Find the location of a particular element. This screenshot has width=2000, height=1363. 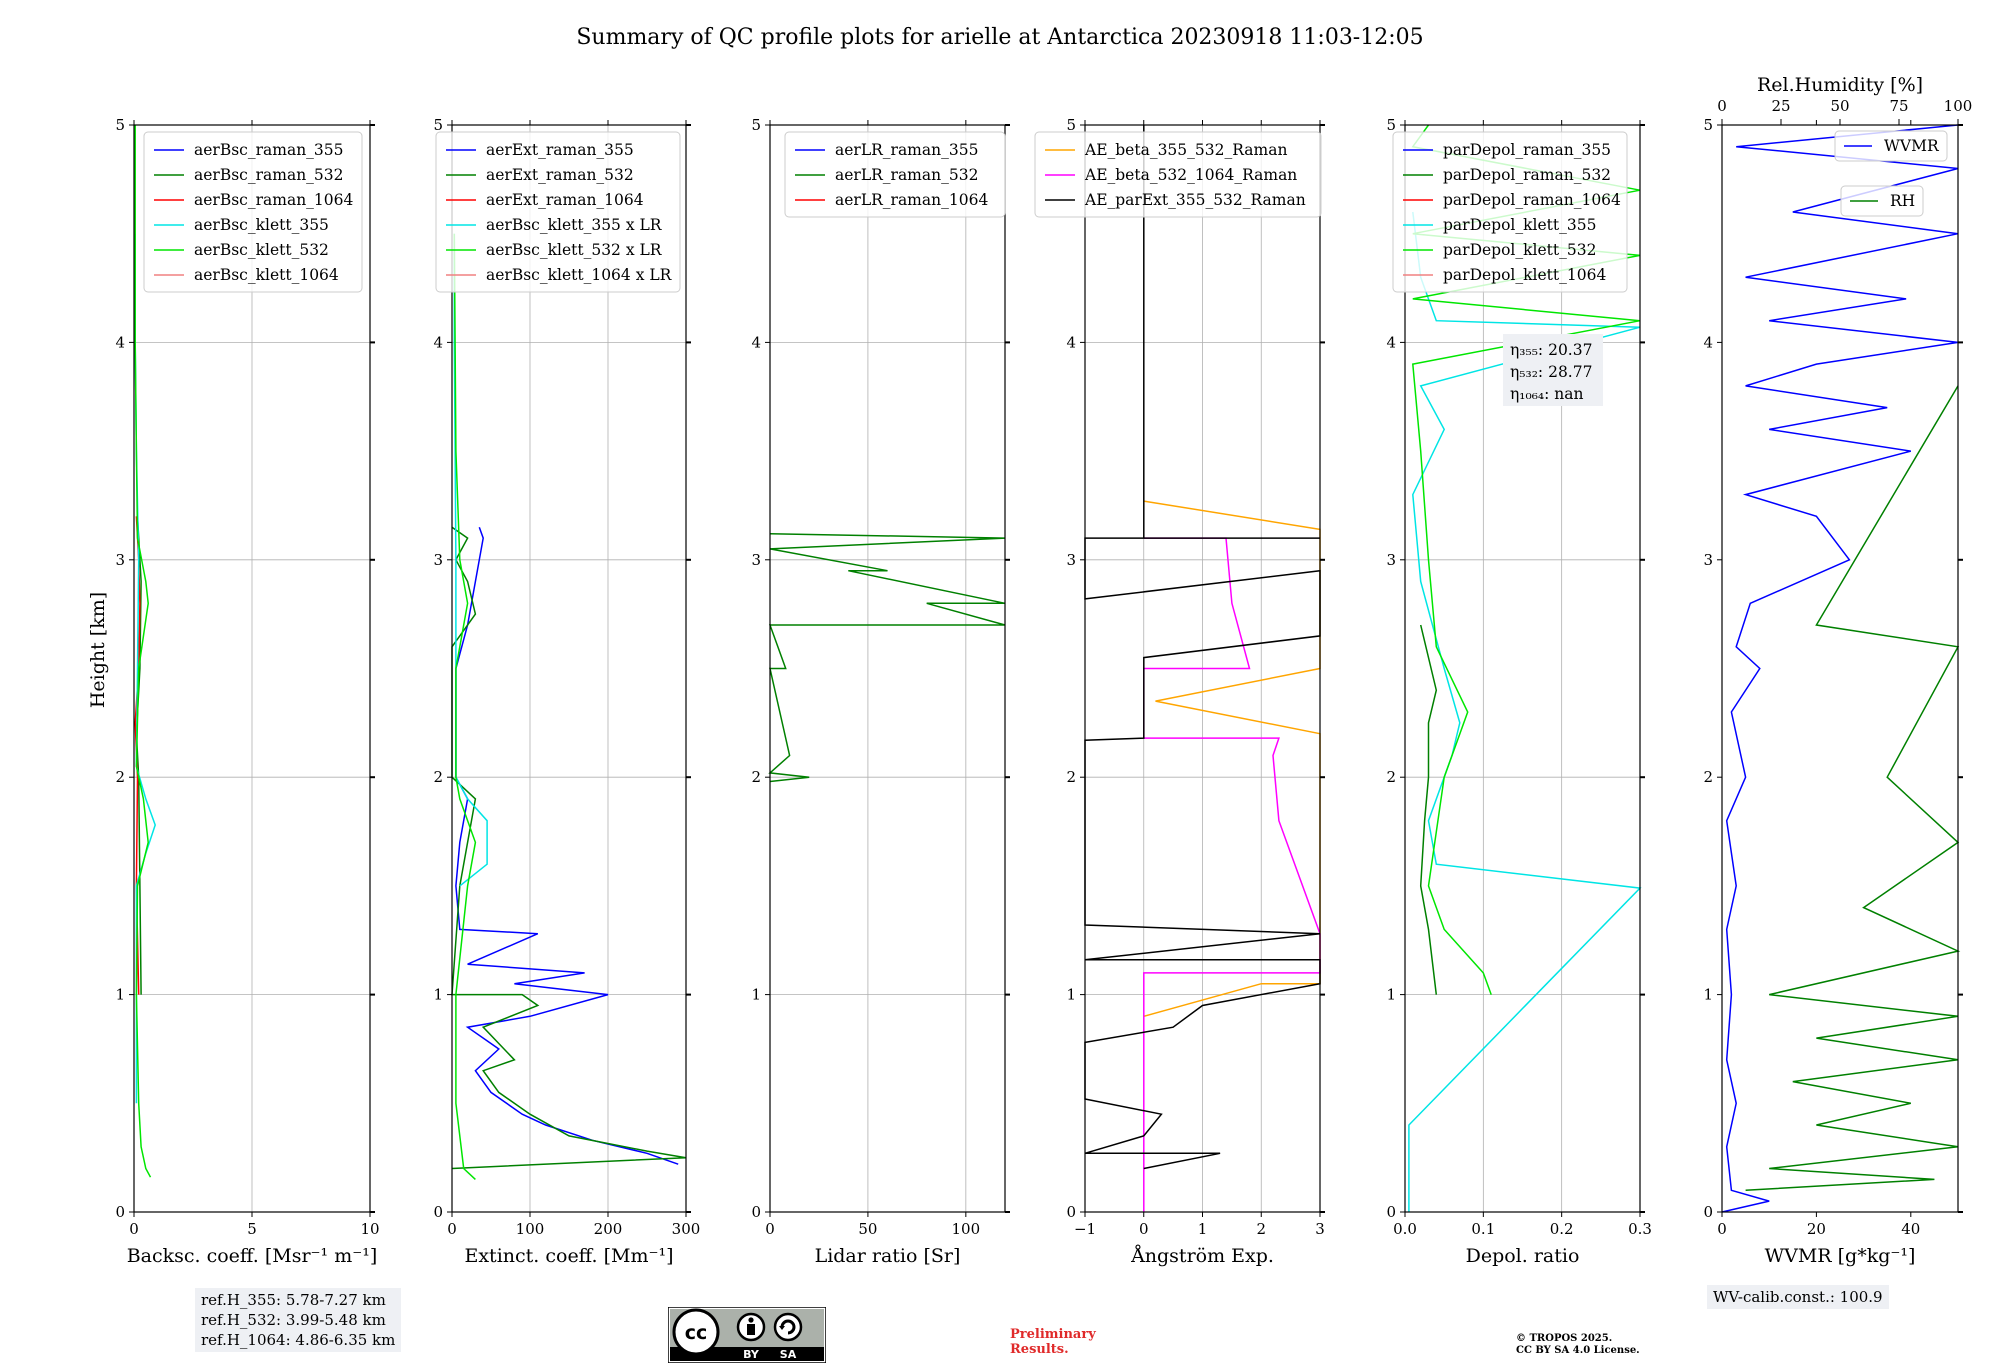

x2-tick-label: 0 is located at coordinates (1722, 106).